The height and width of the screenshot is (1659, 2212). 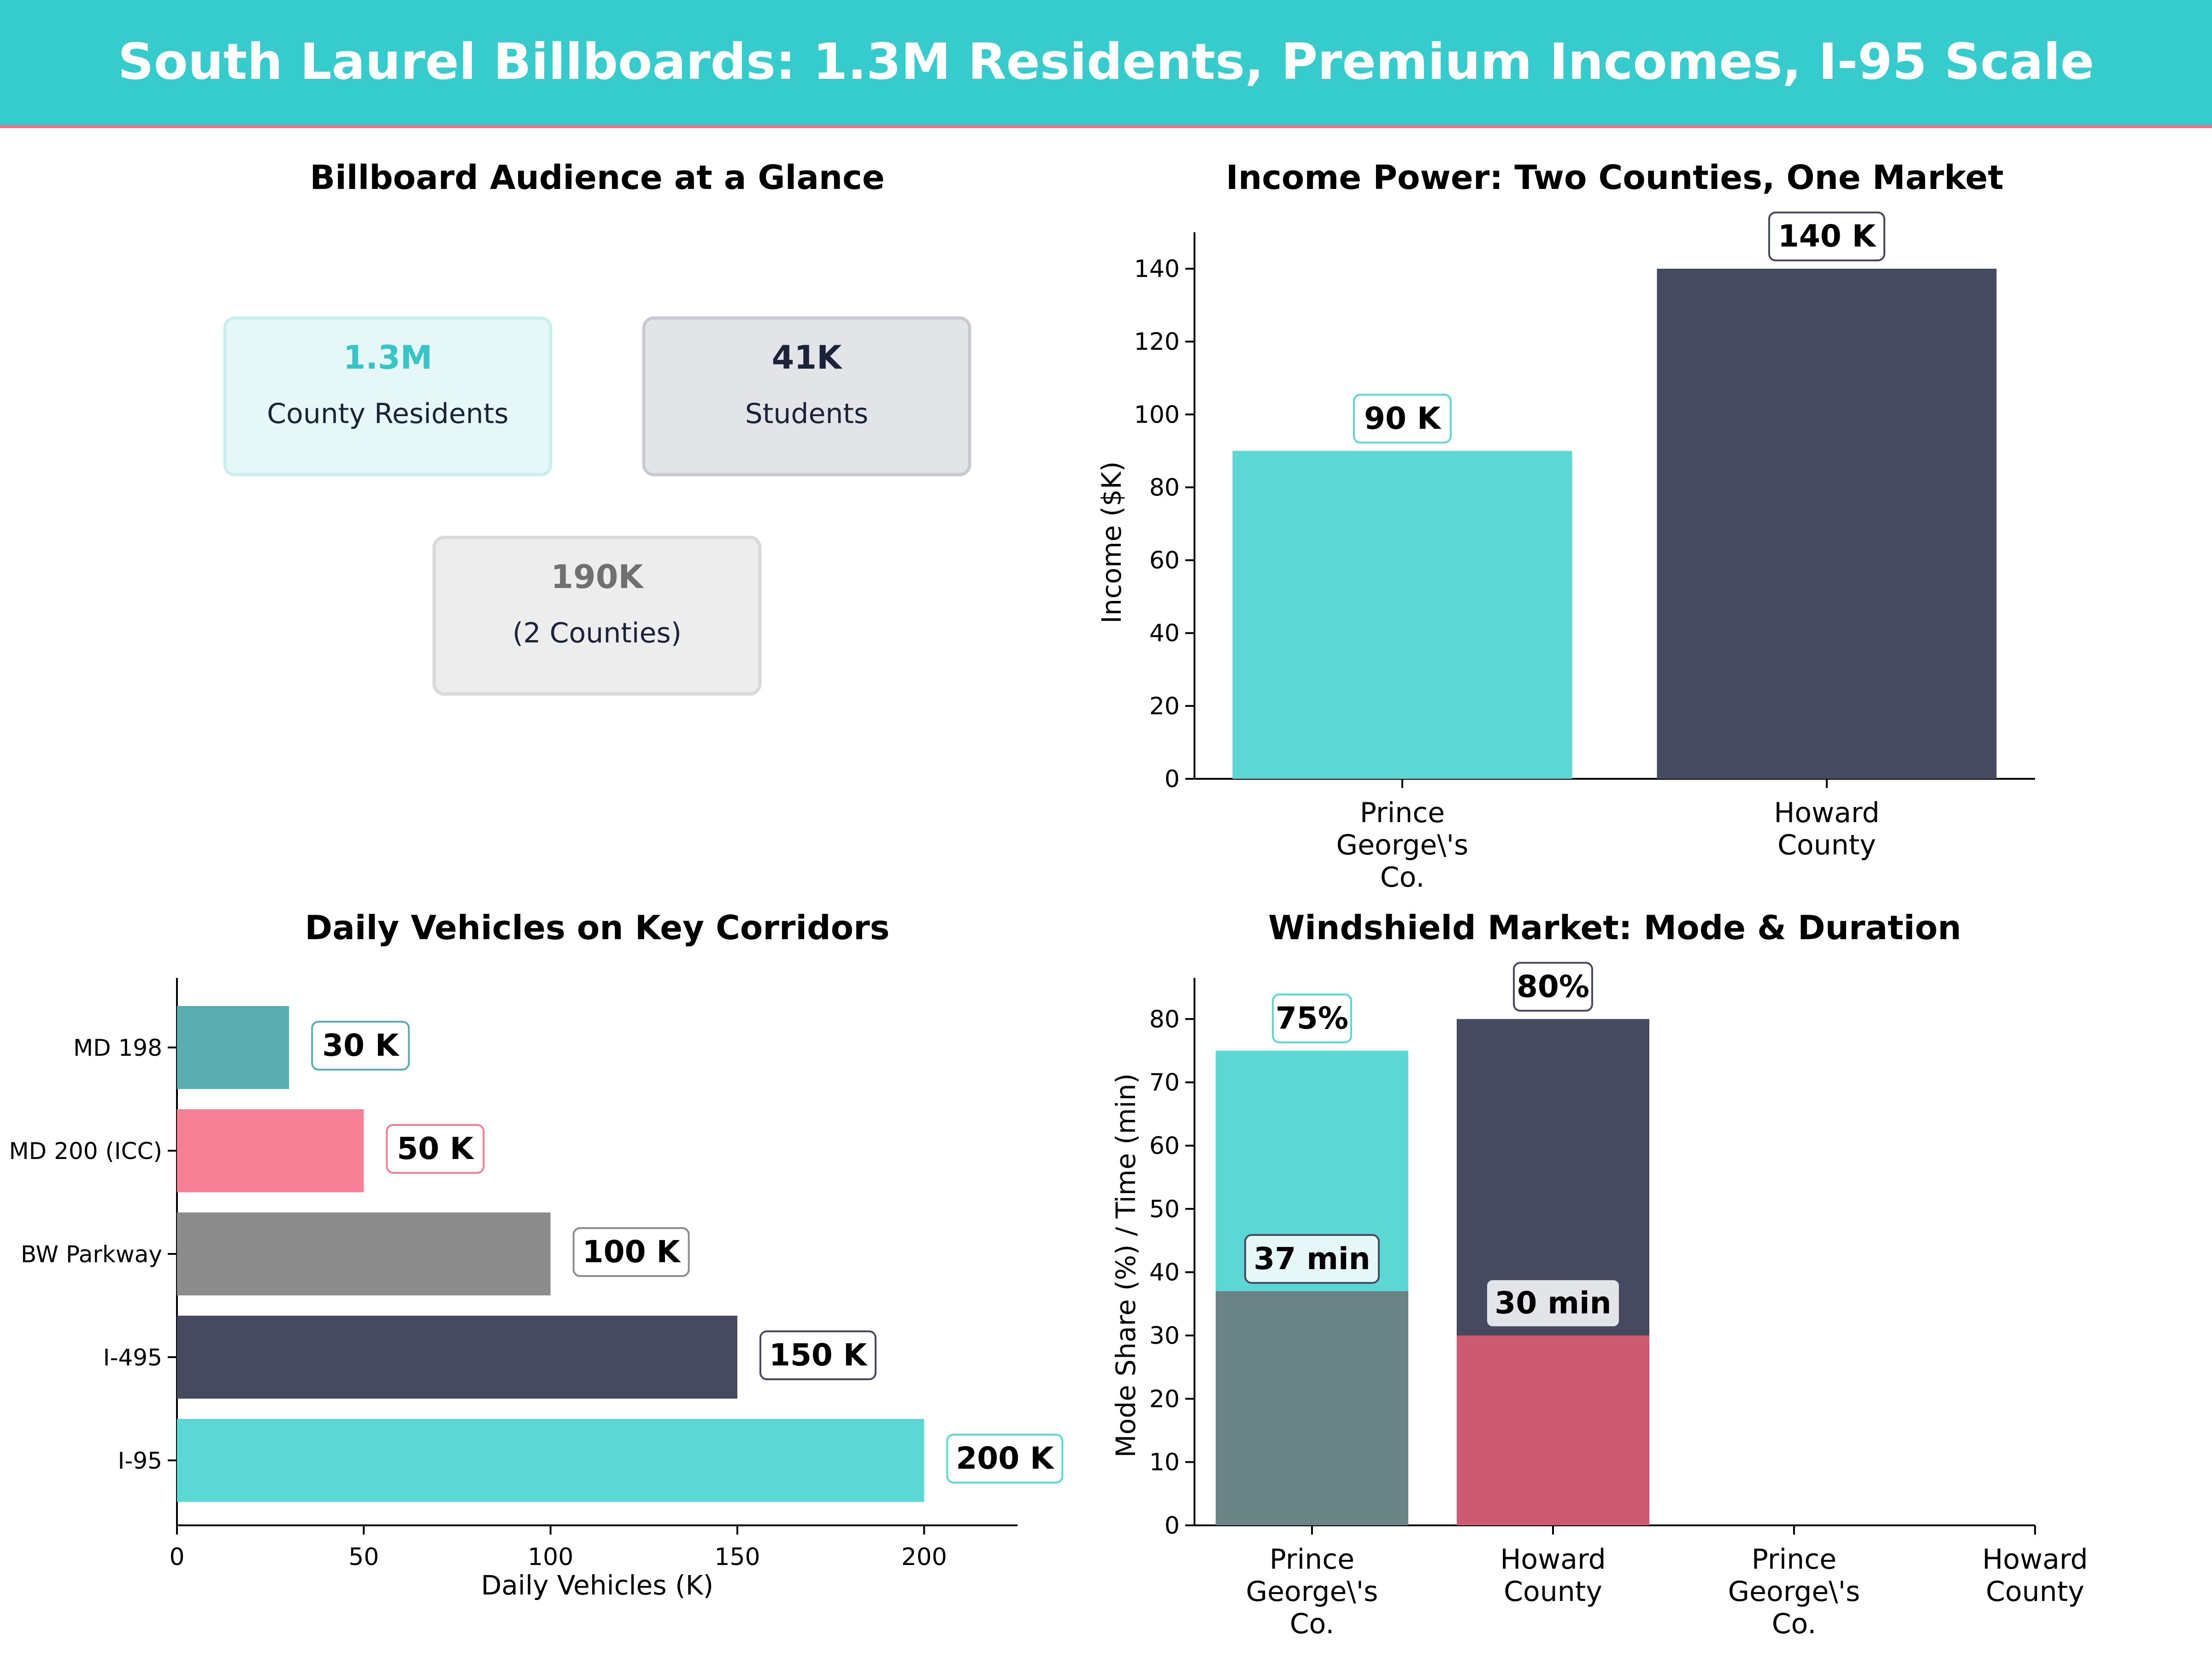 I want to click on data-label: 30 min, so click(x=1552, y=1303).